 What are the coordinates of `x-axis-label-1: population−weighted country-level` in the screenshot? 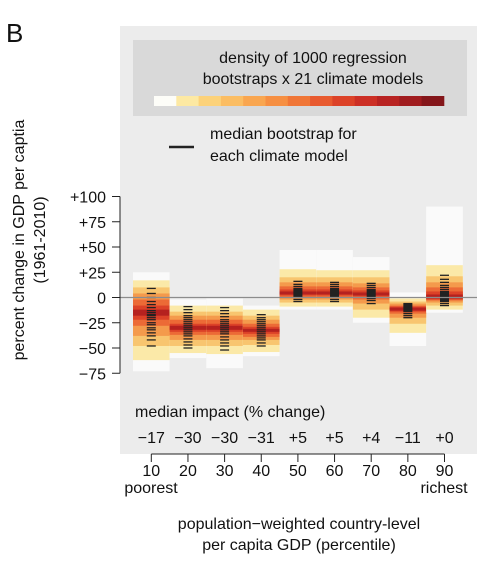 It's located at (299, 524).